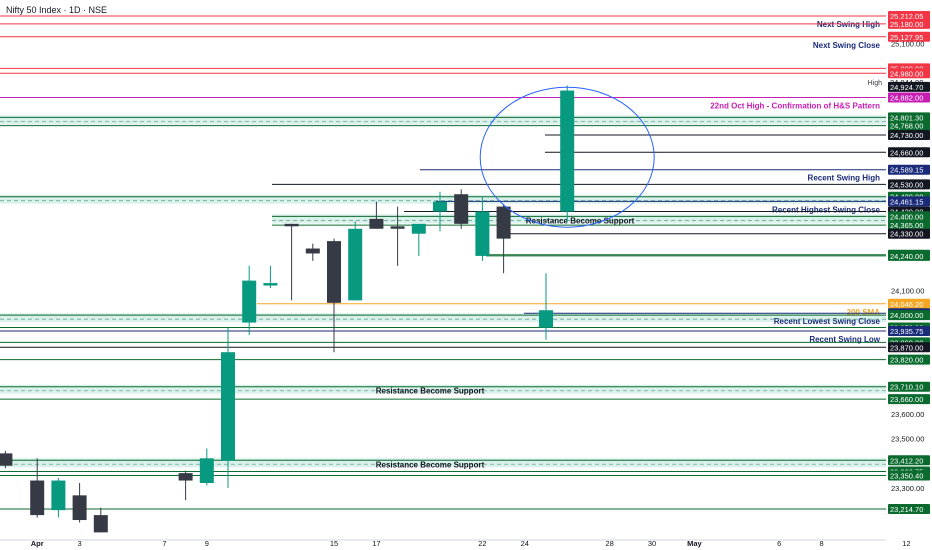 The image size is (932, 550). I want to click on price-tag-text: 23,350.40, so click(906, 476).